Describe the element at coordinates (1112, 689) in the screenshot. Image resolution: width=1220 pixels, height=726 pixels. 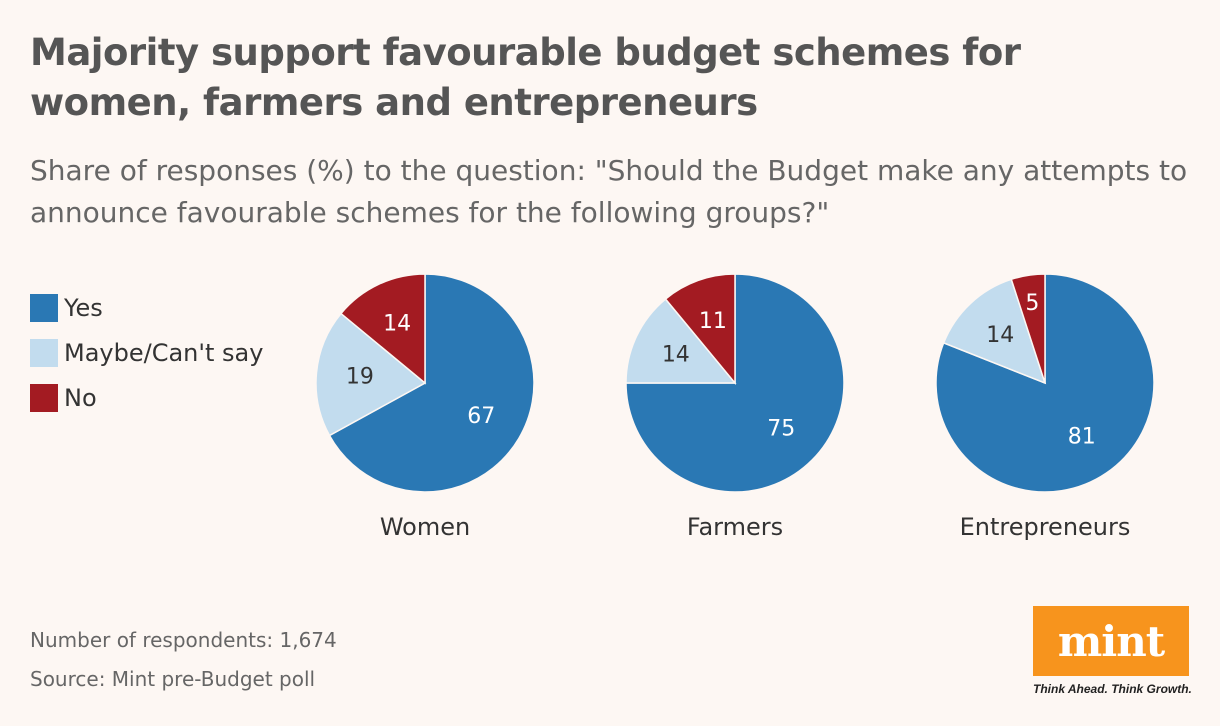
I see `logo-tagline: Think Ahead. Think Growth.` at that location.